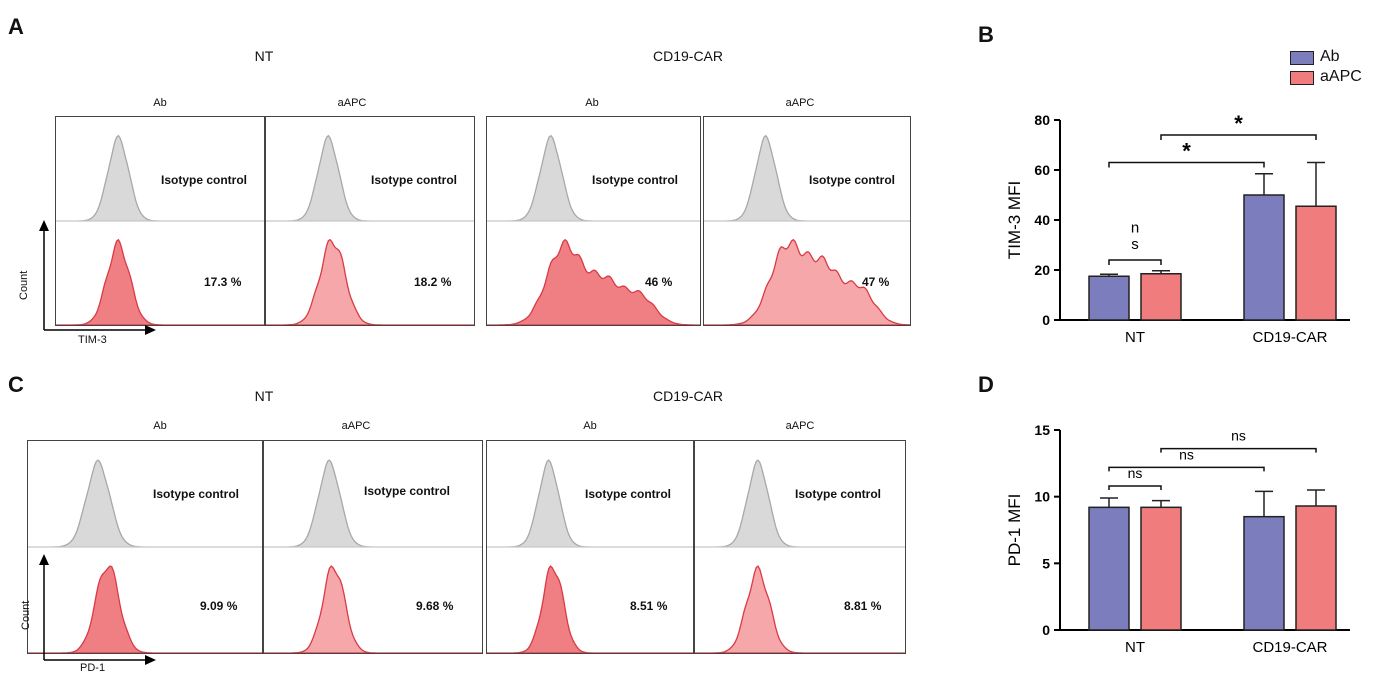 The height and width of the screenshot is (674, 1389). Describe the element at coordinates (16, 384) in the screenshot. I see `panel-label-c: C` at that location.